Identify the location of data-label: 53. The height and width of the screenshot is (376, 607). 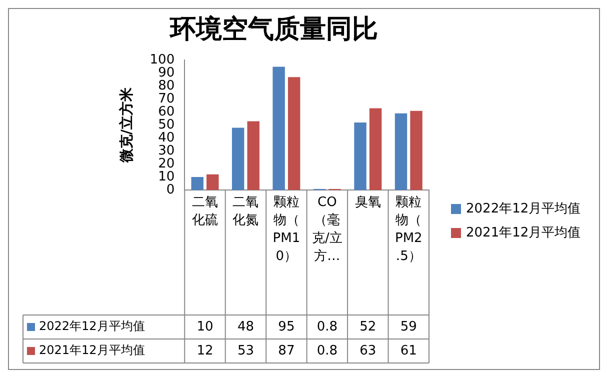
(245, 350).